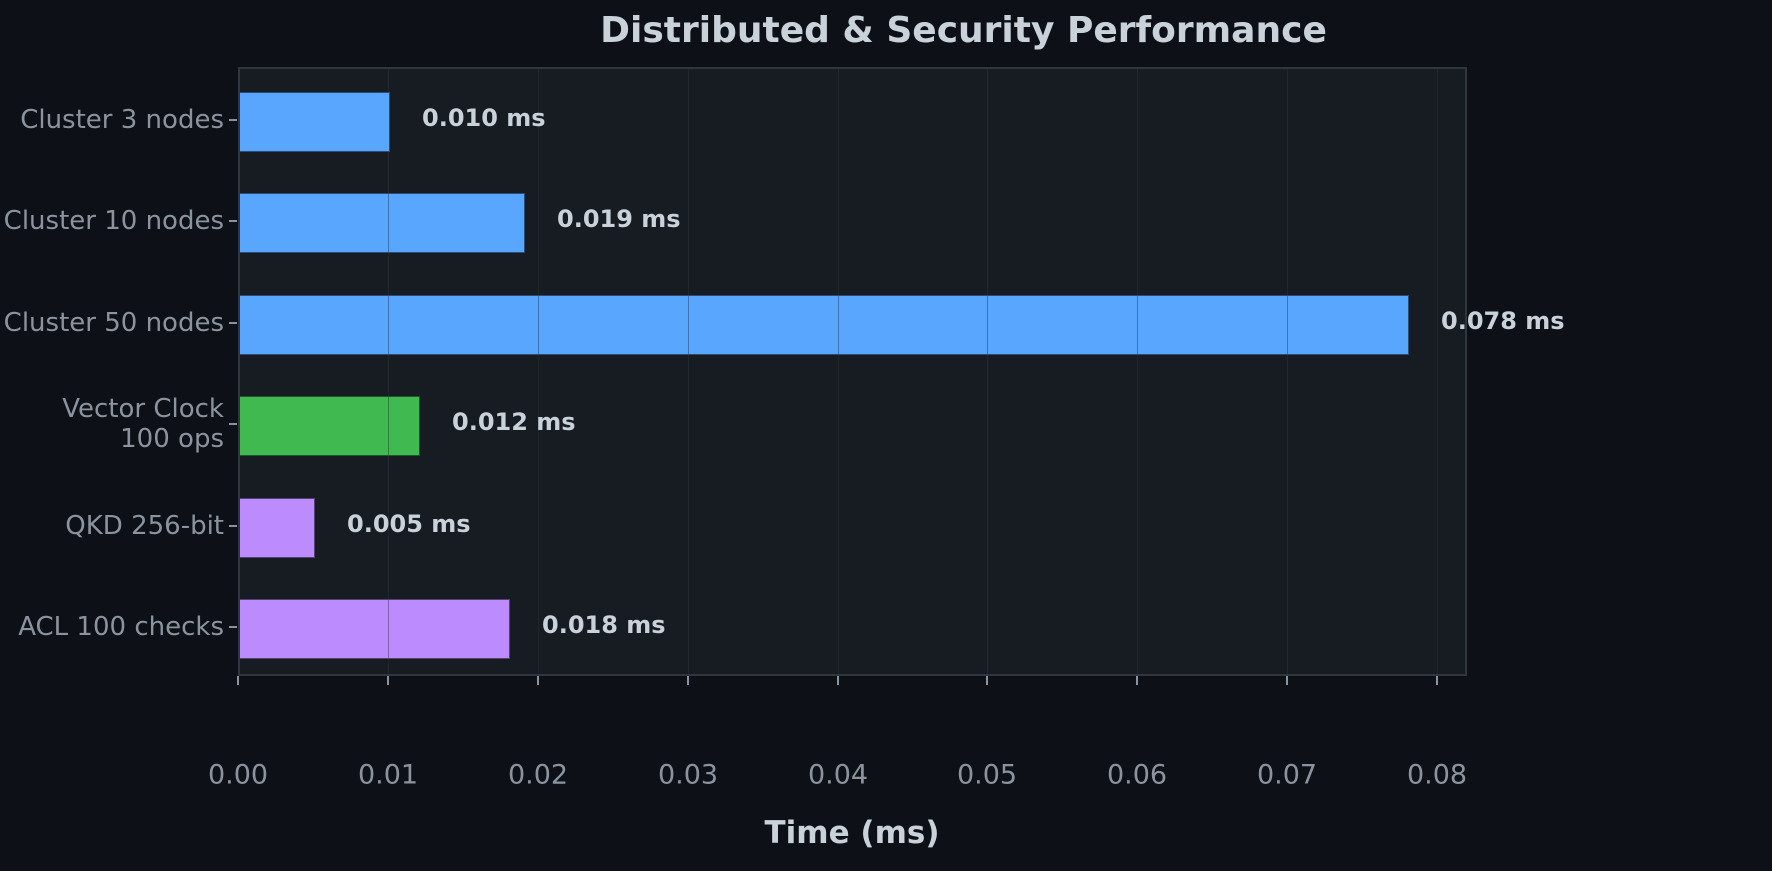  I want to click on bar-value-label: 0.078 ms, so click(1503, 321).